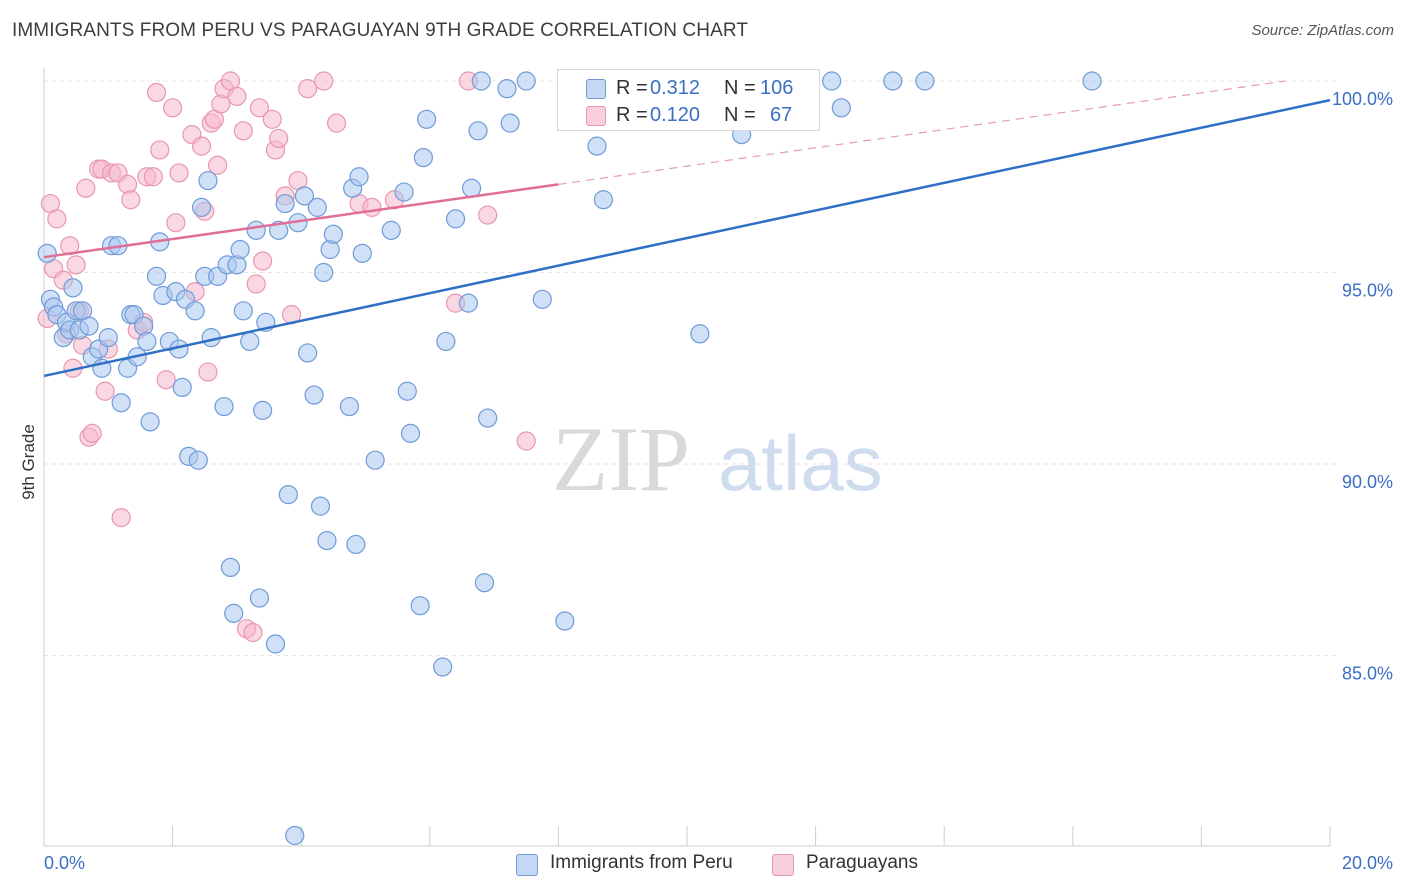  I want to click on legend-stats: R = 0.312 N = 106 R = 0.120 N = 67, so click(688, 100).